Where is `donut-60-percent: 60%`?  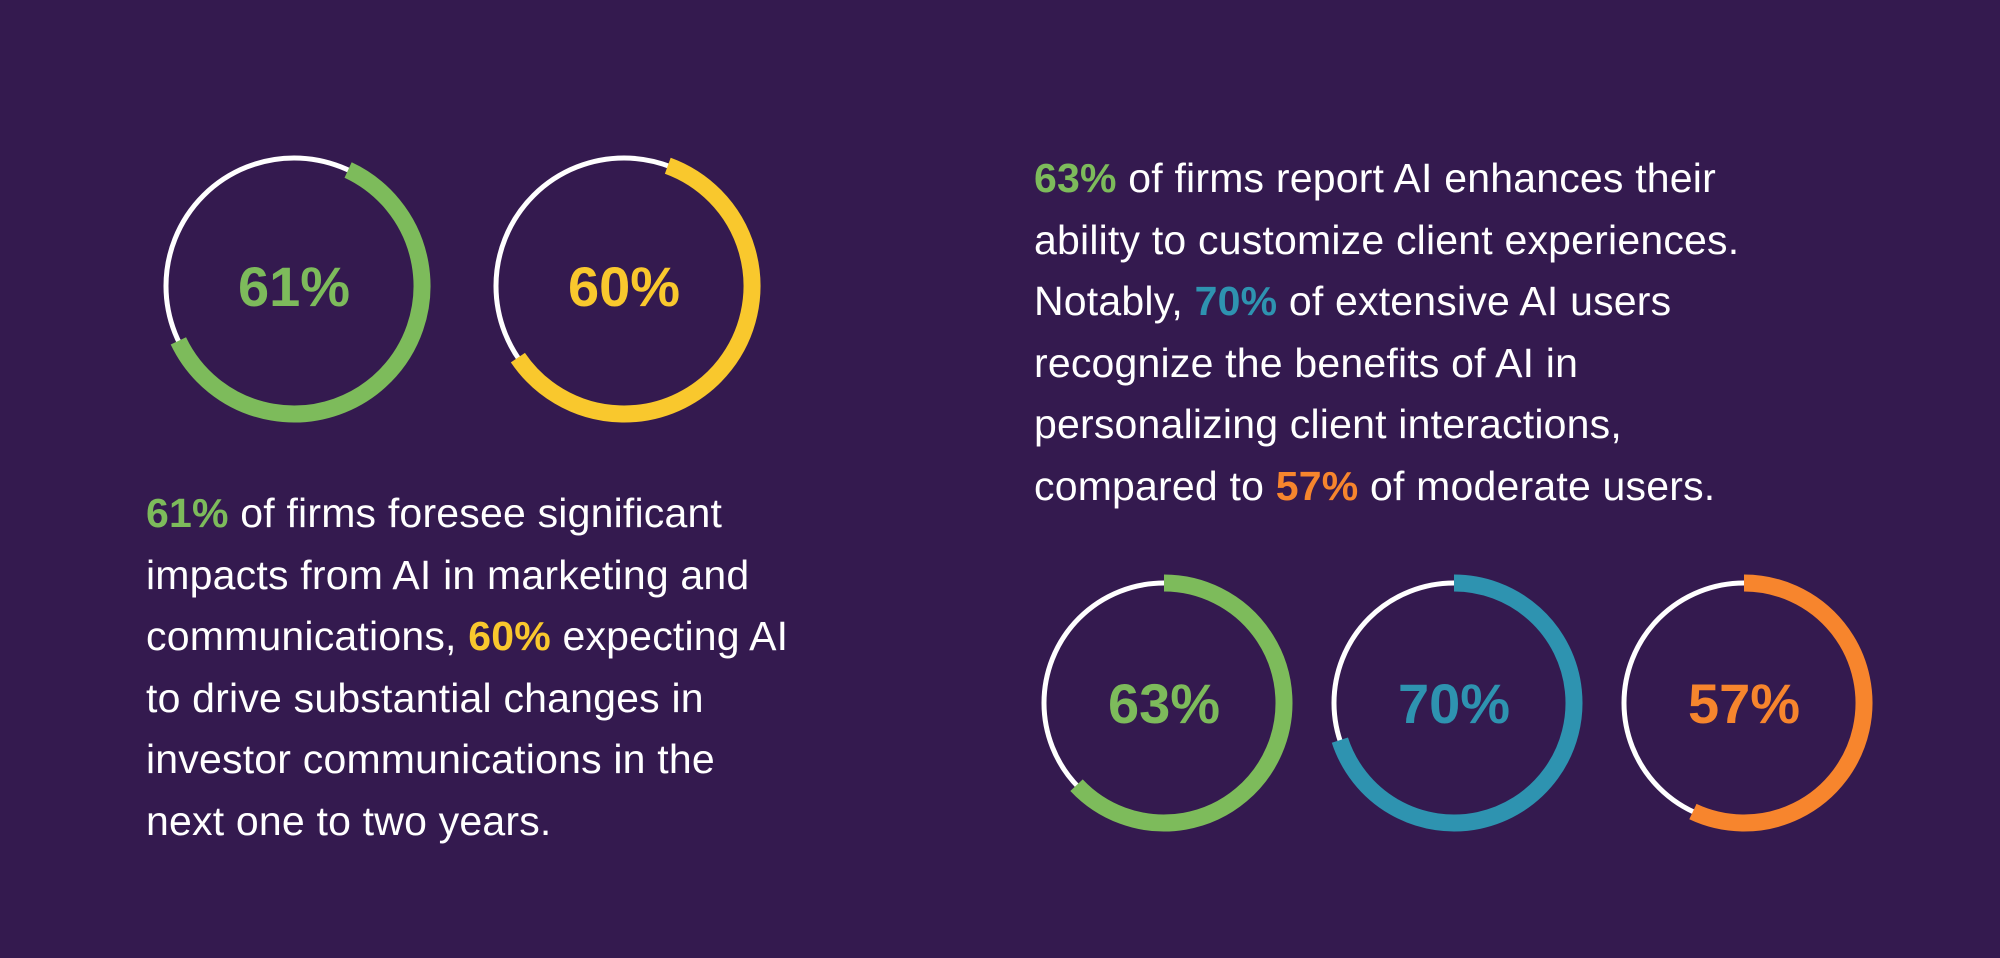
donut-60-percent: 60% is located at coordinates (627, 289).